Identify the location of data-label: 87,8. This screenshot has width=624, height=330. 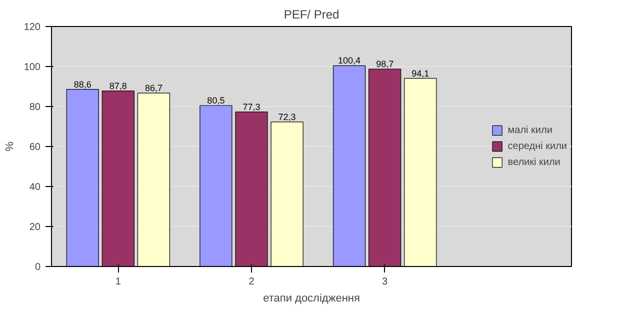
(118, 85).